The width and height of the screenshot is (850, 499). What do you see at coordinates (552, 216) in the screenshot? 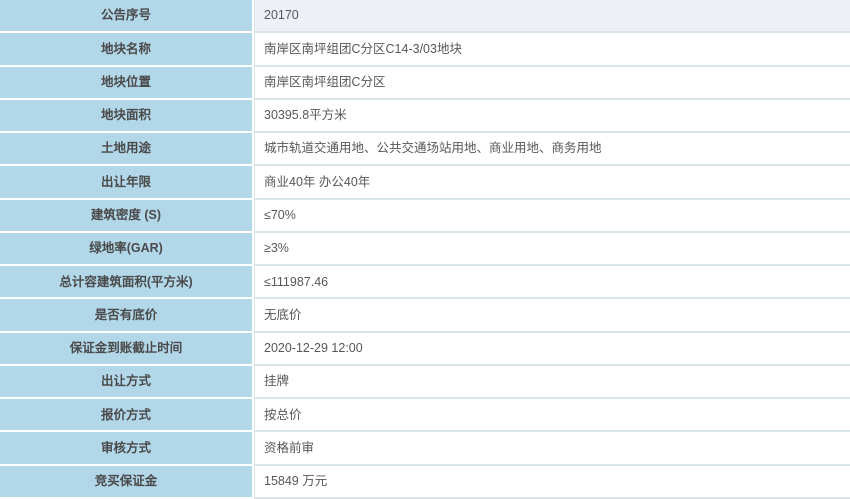
I see `field-value: ≤70%` at bounding box center [552, 216].